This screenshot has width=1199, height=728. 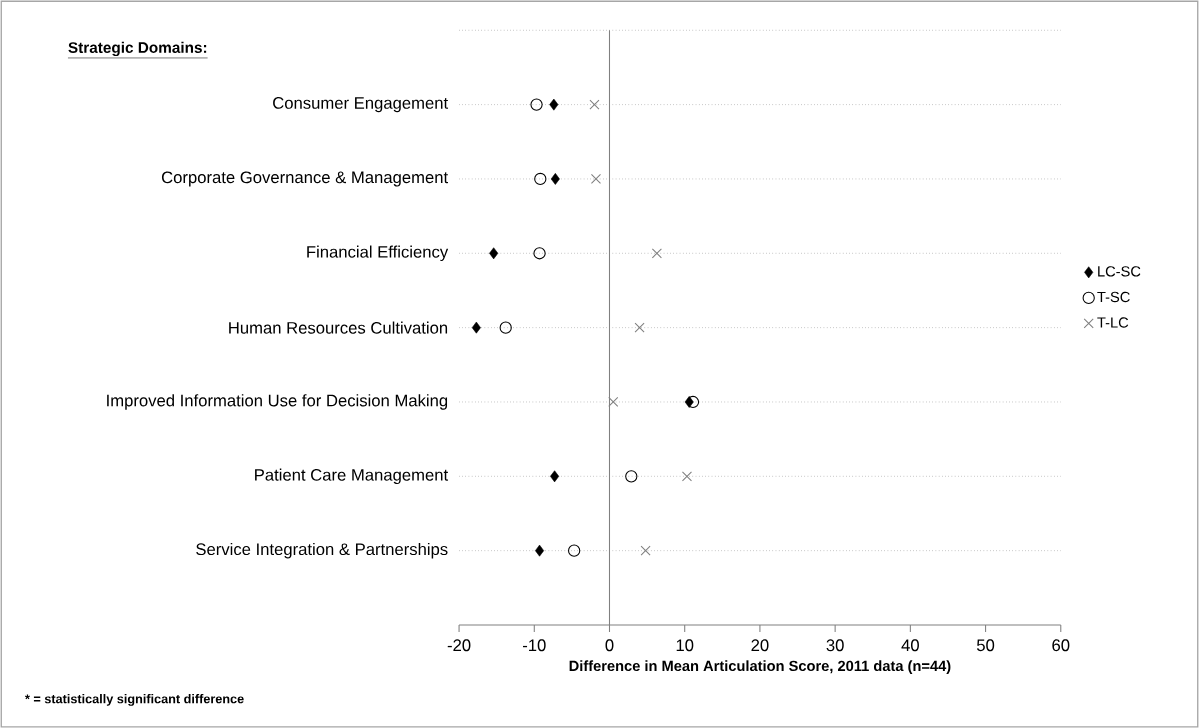 I want to click on y-tick-label: Financial Efficiency, so click(x=378, y=253).